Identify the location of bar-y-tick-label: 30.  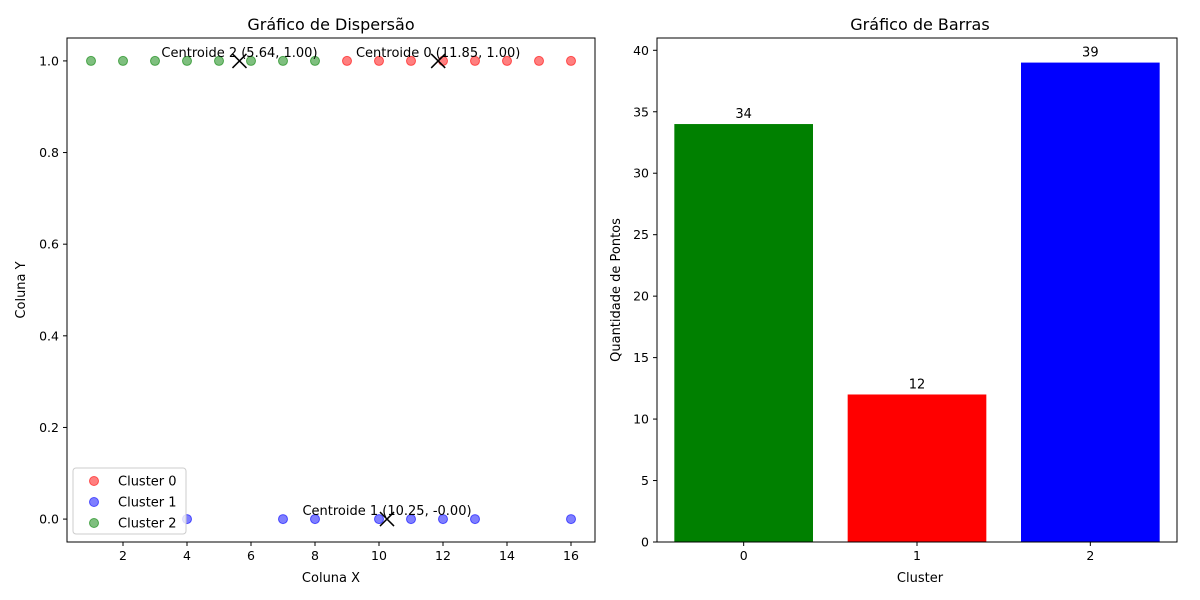
(641, 173).